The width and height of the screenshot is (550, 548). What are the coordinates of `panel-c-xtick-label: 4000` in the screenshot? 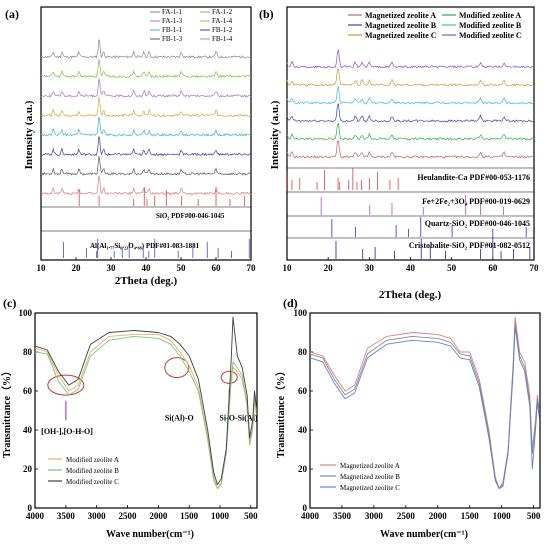 It's located at (35, 516).